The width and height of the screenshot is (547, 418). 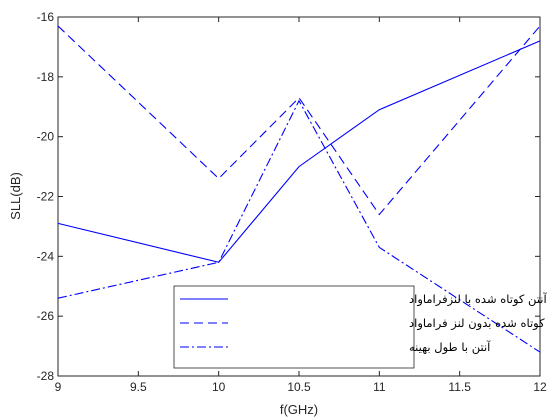 What do you see at coordinates (478, 299) in the screenshot?
I see `legend-label-1: آنتن کوتاه شده با لنزفراماواد` at bounding box center [478, 299].